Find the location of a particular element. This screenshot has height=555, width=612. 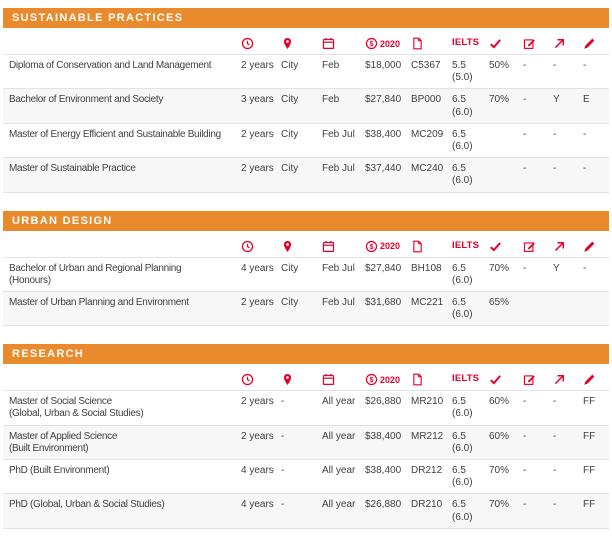

prerequisite-column-header is located at coordinates (536, 43).